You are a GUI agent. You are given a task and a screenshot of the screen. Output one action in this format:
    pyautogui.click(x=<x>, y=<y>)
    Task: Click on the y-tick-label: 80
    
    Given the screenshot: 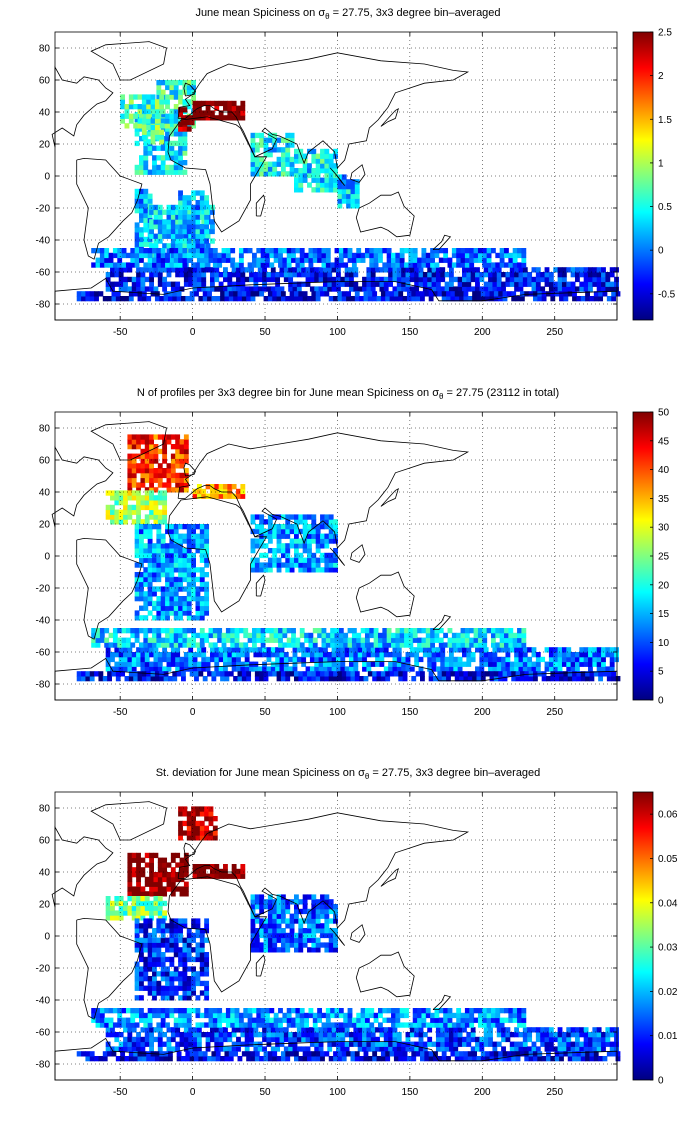 What is the action you would take?
    pyautogui.click(x=45, y=49)
    